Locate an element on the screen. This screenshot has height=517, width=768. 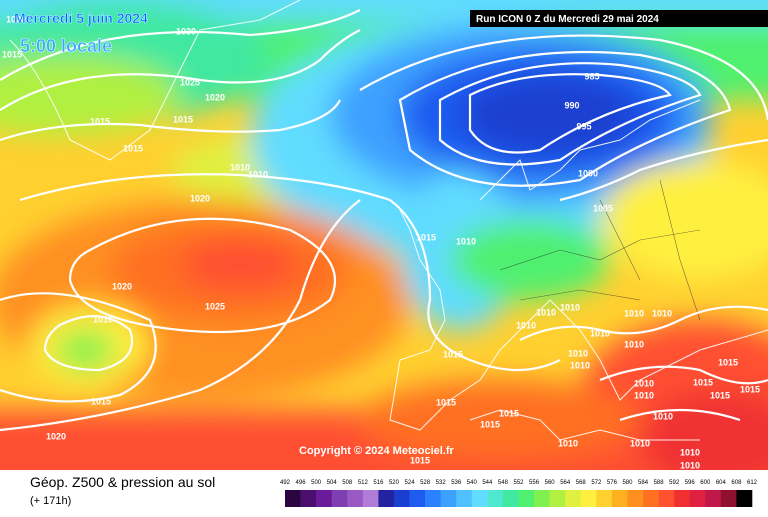
isobar-label: 1005 is located at coordinates (603, 208).